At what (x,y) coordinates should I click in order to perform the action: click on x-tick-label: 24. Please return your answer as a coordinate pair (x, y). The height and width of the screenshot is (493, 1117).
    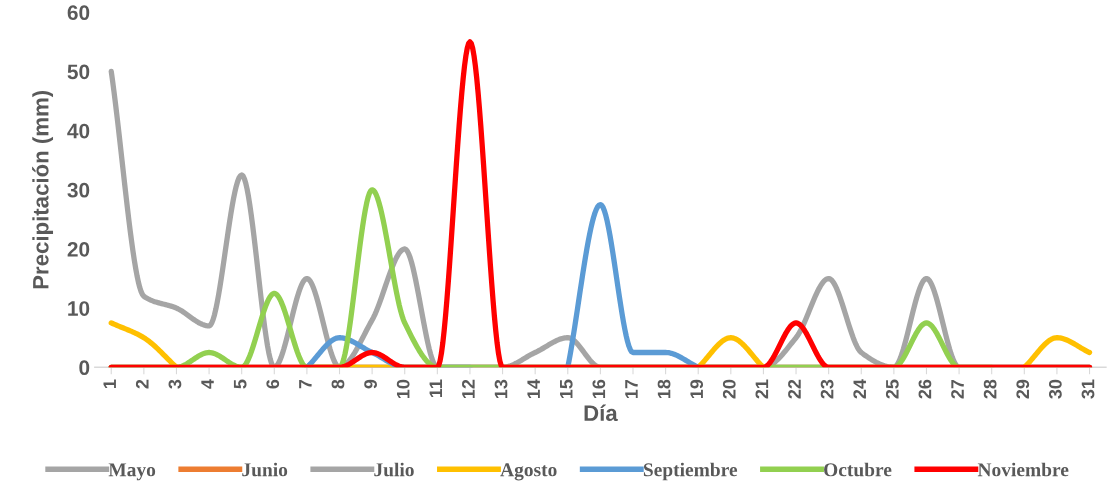
    Looking at the image, I should click on (859, 389).